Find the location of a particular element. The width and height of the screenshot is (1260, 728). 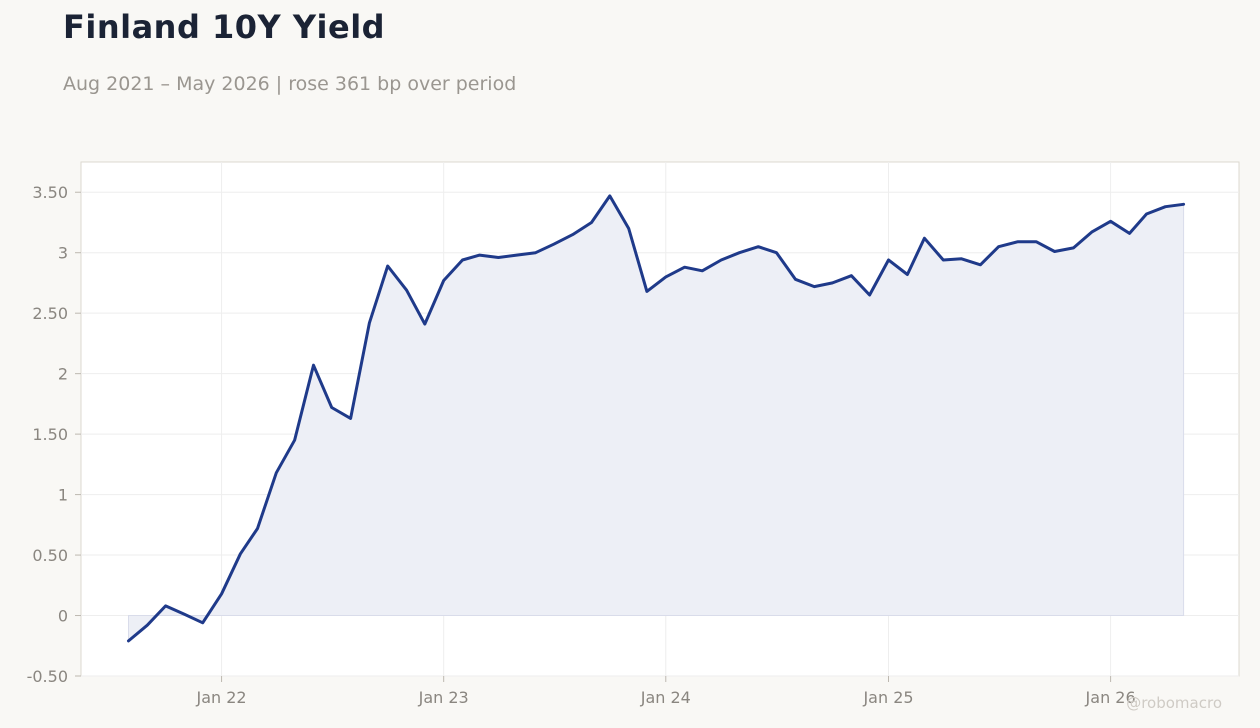

watermark: @robomacro is located at coordinates (1174, 703).